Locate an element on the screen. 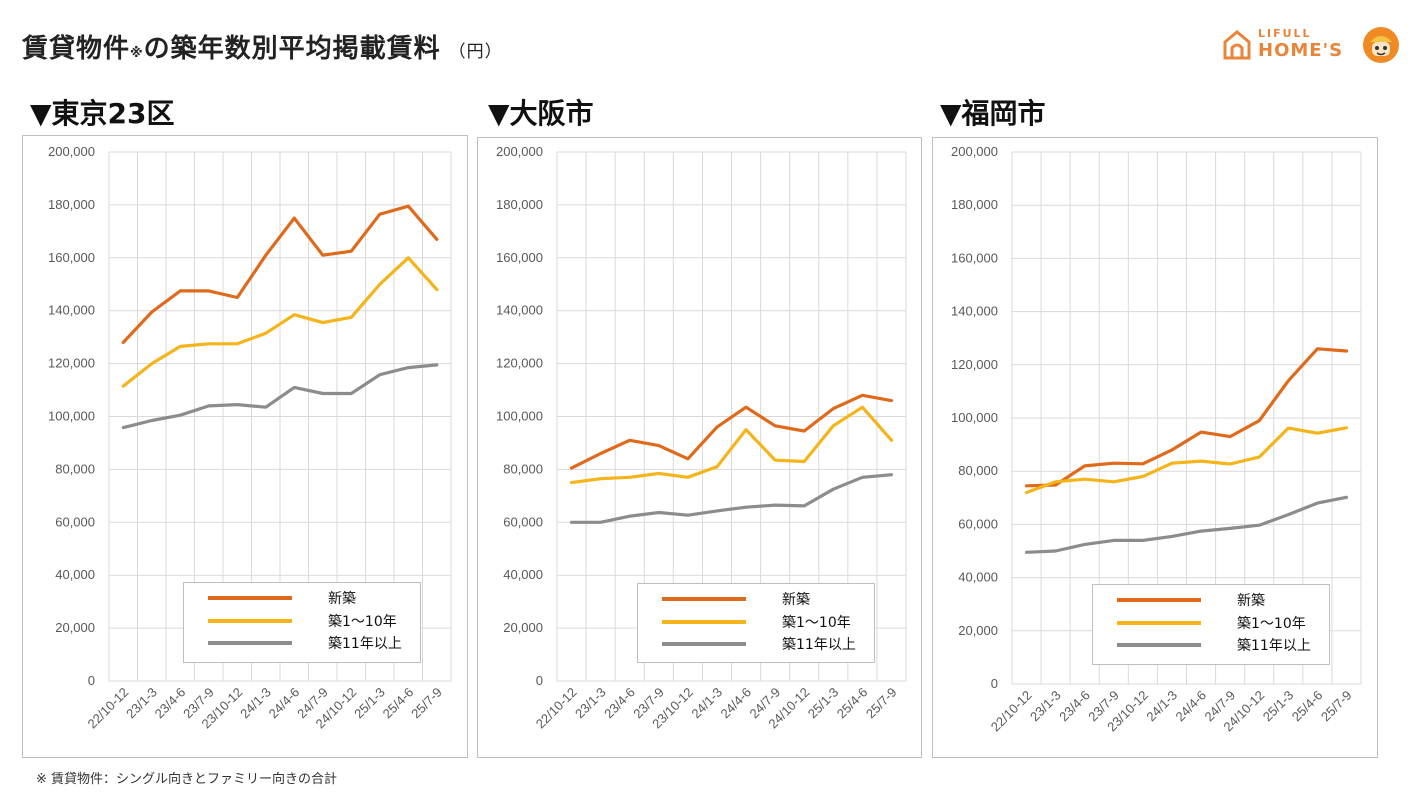  lifull-homes-logo: LIFULL HOME'S is located at coordinates (1312, 46).